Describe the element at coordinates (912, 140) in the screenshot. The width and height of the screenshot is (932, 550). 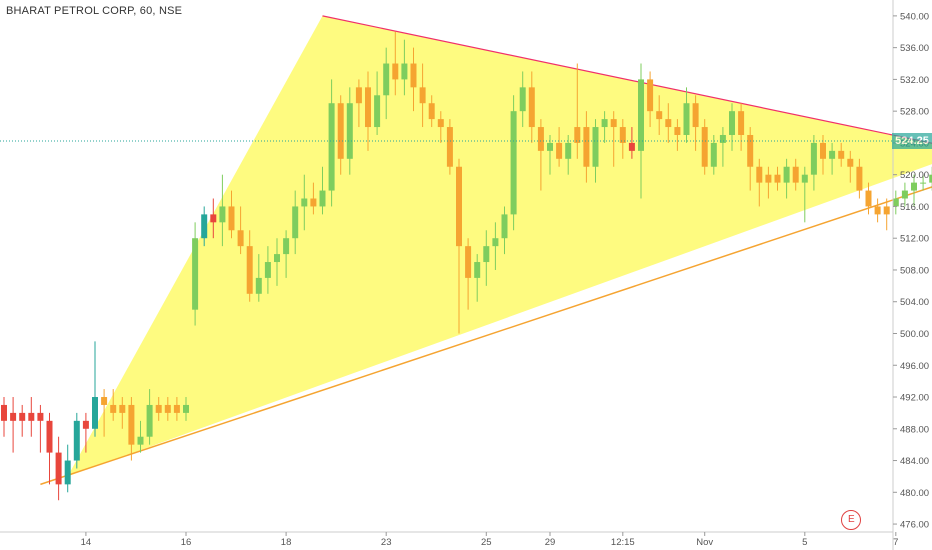
I see `current-price-badge: 524.25` at that location.